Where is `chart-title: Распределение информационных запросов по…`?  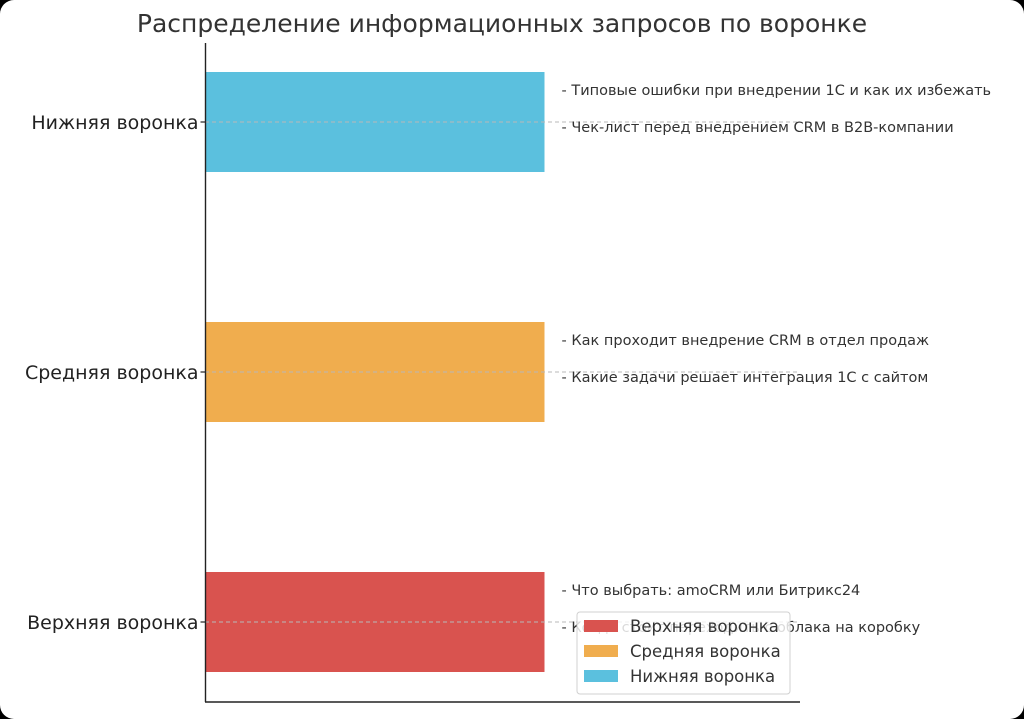
chart-title: Распределение информационных запросов по… is located at coordinates (502, 23).